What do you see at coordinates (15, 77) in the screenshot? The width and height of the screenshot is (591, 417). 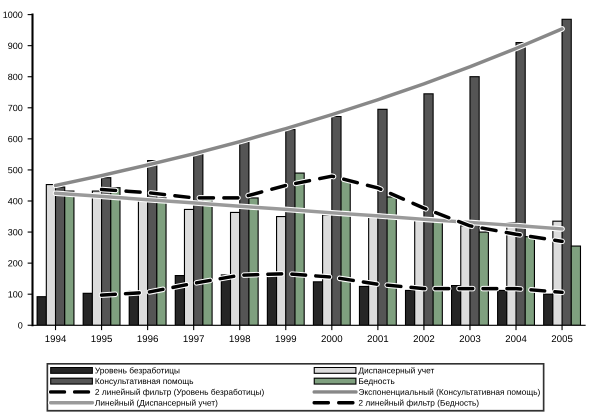 I see `y-tick-label: 800` at bounding box center [15, 77].